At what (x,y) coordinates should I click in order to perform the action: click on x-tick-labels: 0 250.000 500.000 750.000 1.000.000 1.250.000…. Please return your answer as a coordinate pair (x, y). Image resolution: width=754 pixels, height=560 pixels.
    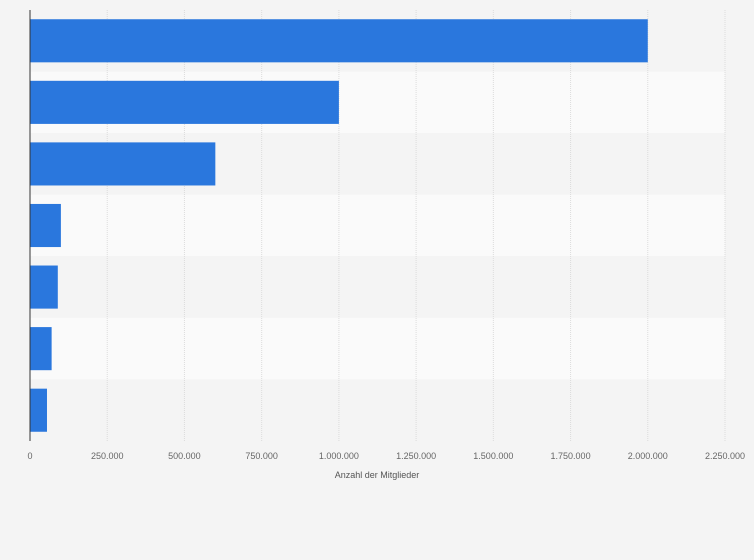
    Looking at the image, I should click on (386, 456).